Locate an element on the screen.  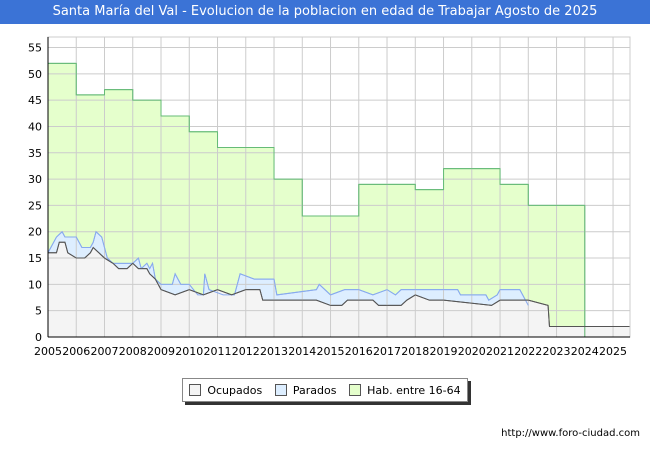
x-tick-label: 2007 is located at coordinates (105, 351).